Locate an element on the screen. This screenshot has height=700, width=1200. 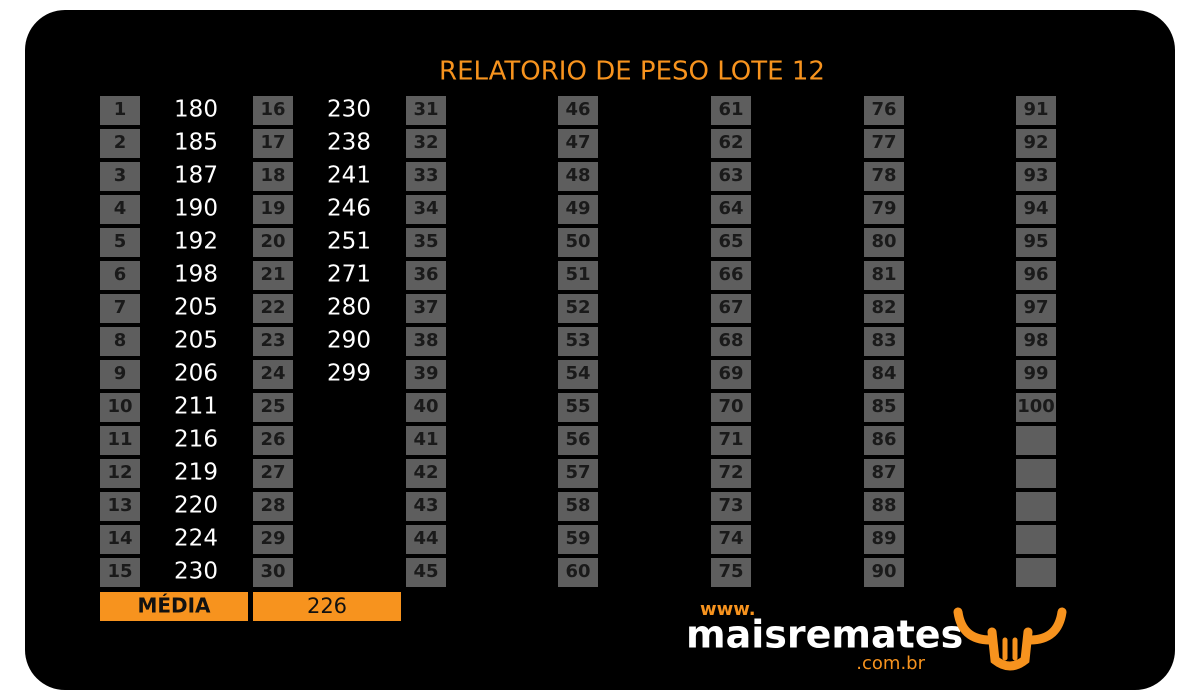
row-number: 56 is located at coordinates (577, 439).